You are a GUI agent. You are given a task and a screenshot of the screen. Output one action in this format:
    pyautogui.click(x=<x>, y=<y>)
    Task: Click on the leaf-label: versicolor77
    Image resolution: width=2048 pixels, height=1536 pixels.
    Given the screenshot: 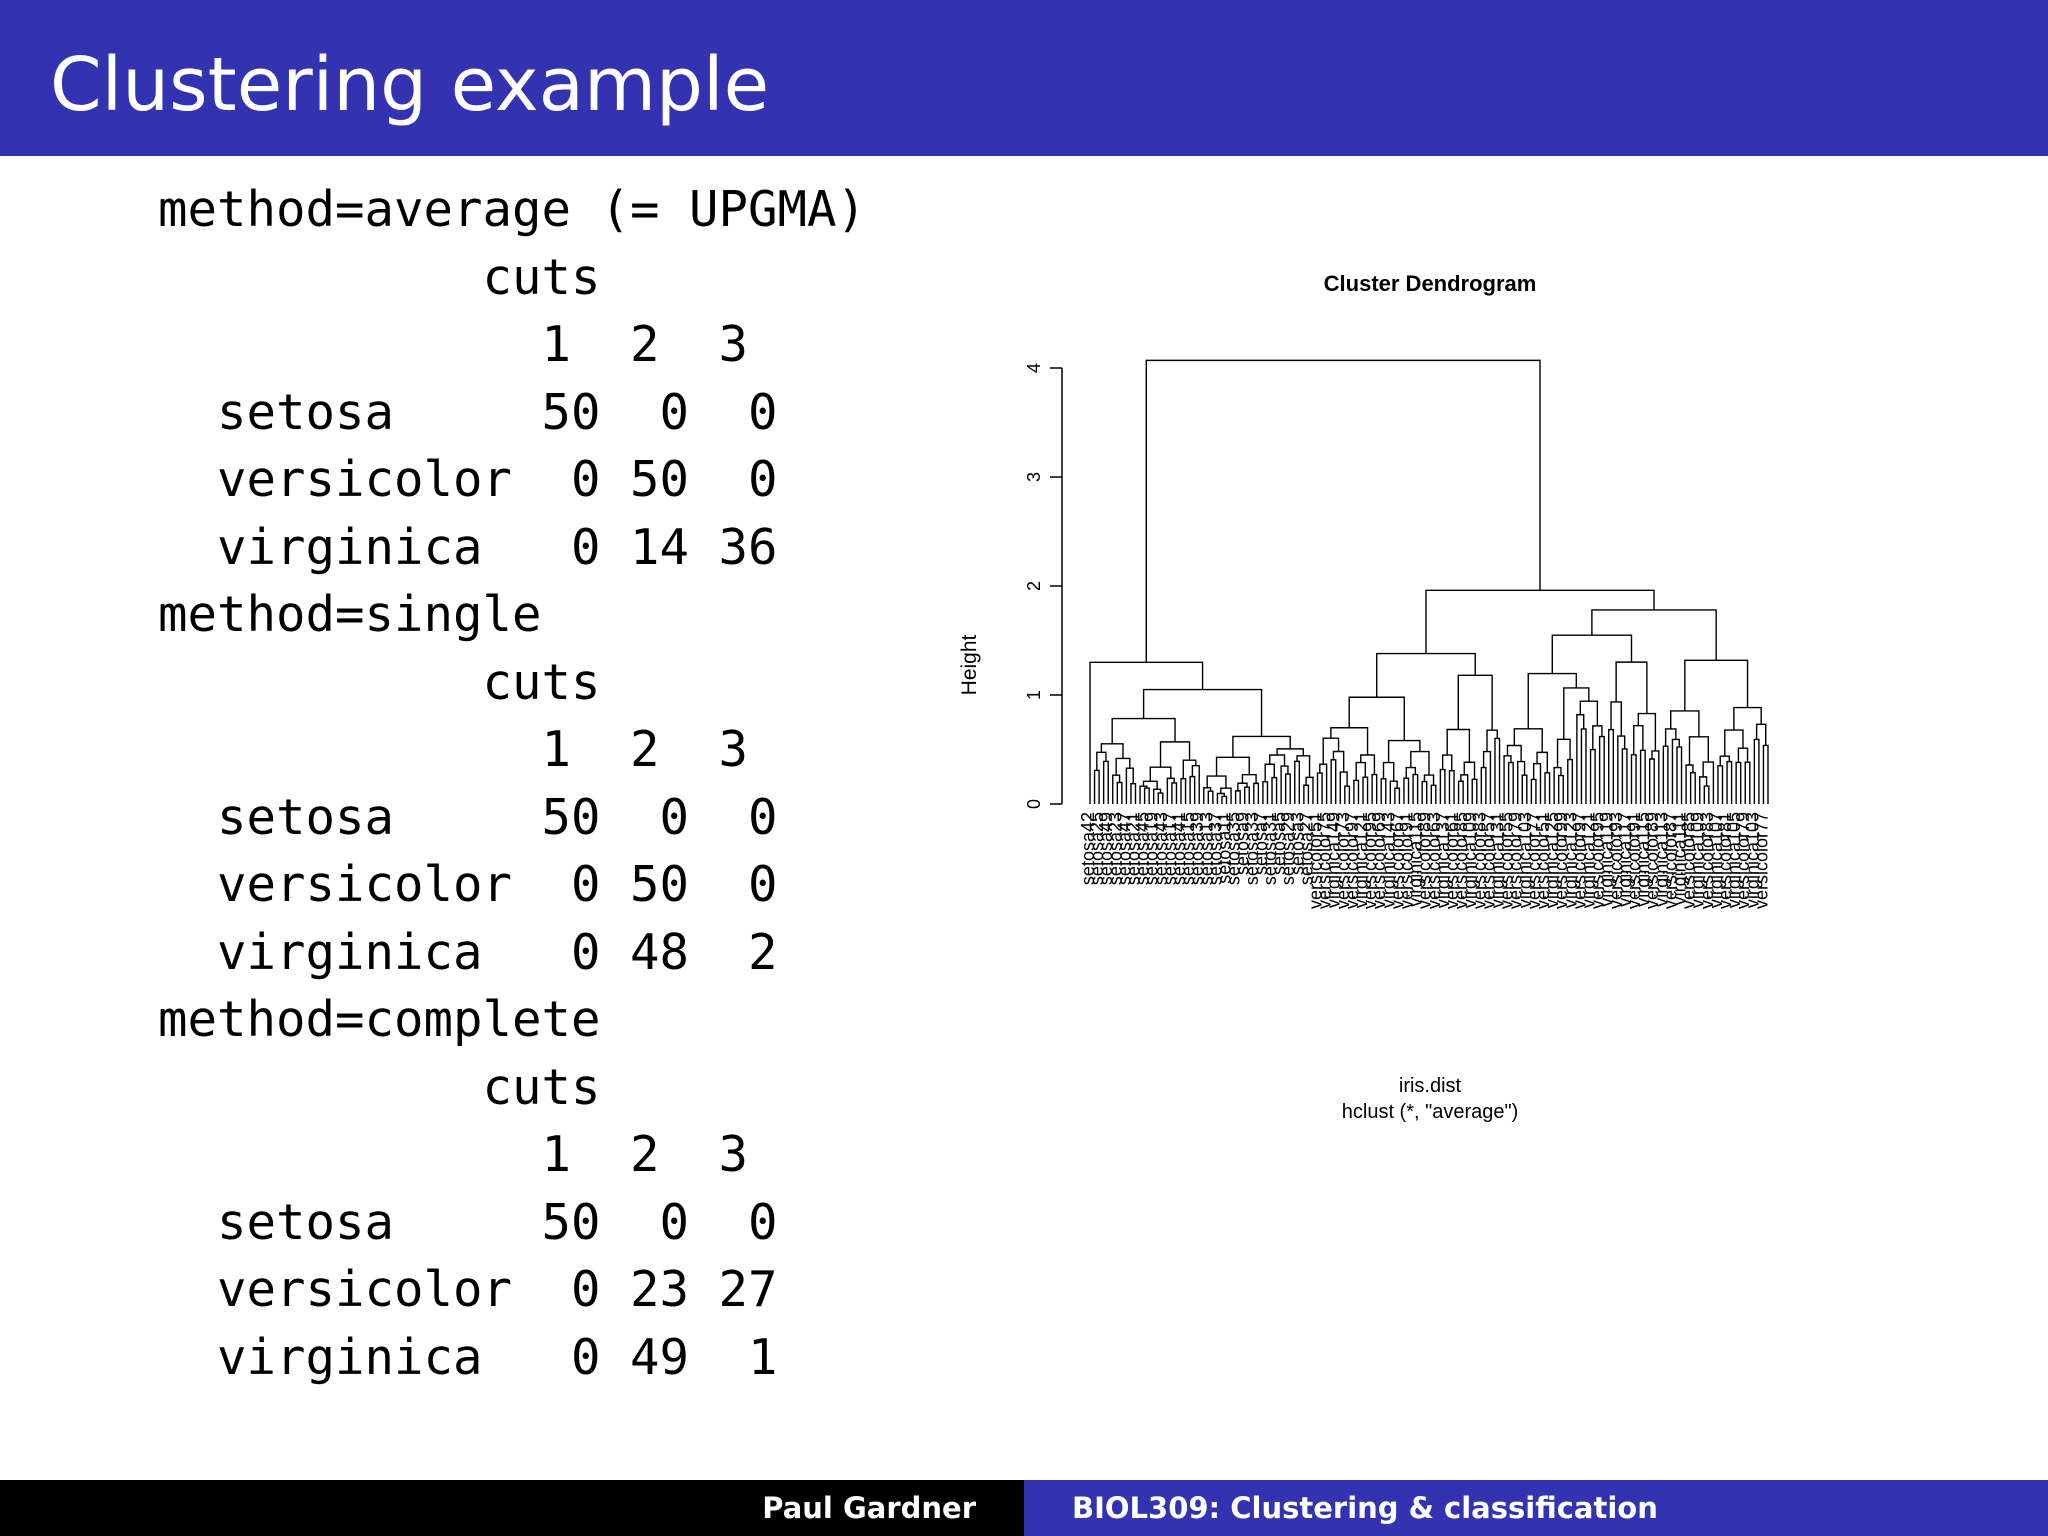 What is the action you would take?
    pyautogui.click(x=1761, y=860)
    